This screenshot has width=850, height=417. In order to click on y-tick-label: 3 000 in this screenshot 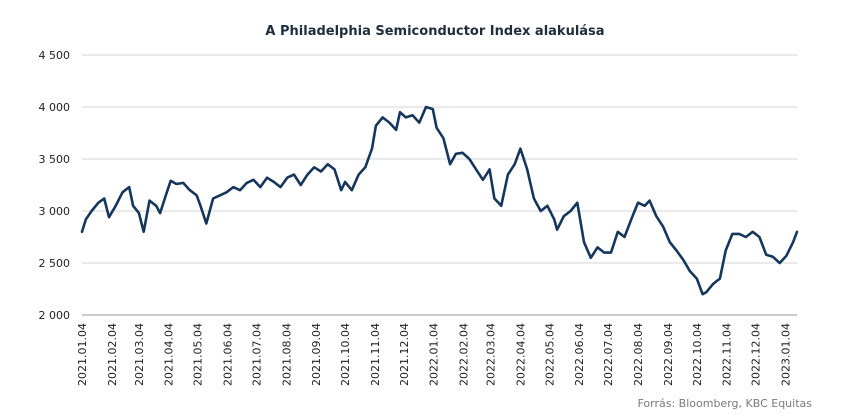, I will do `click(55, 211)`.